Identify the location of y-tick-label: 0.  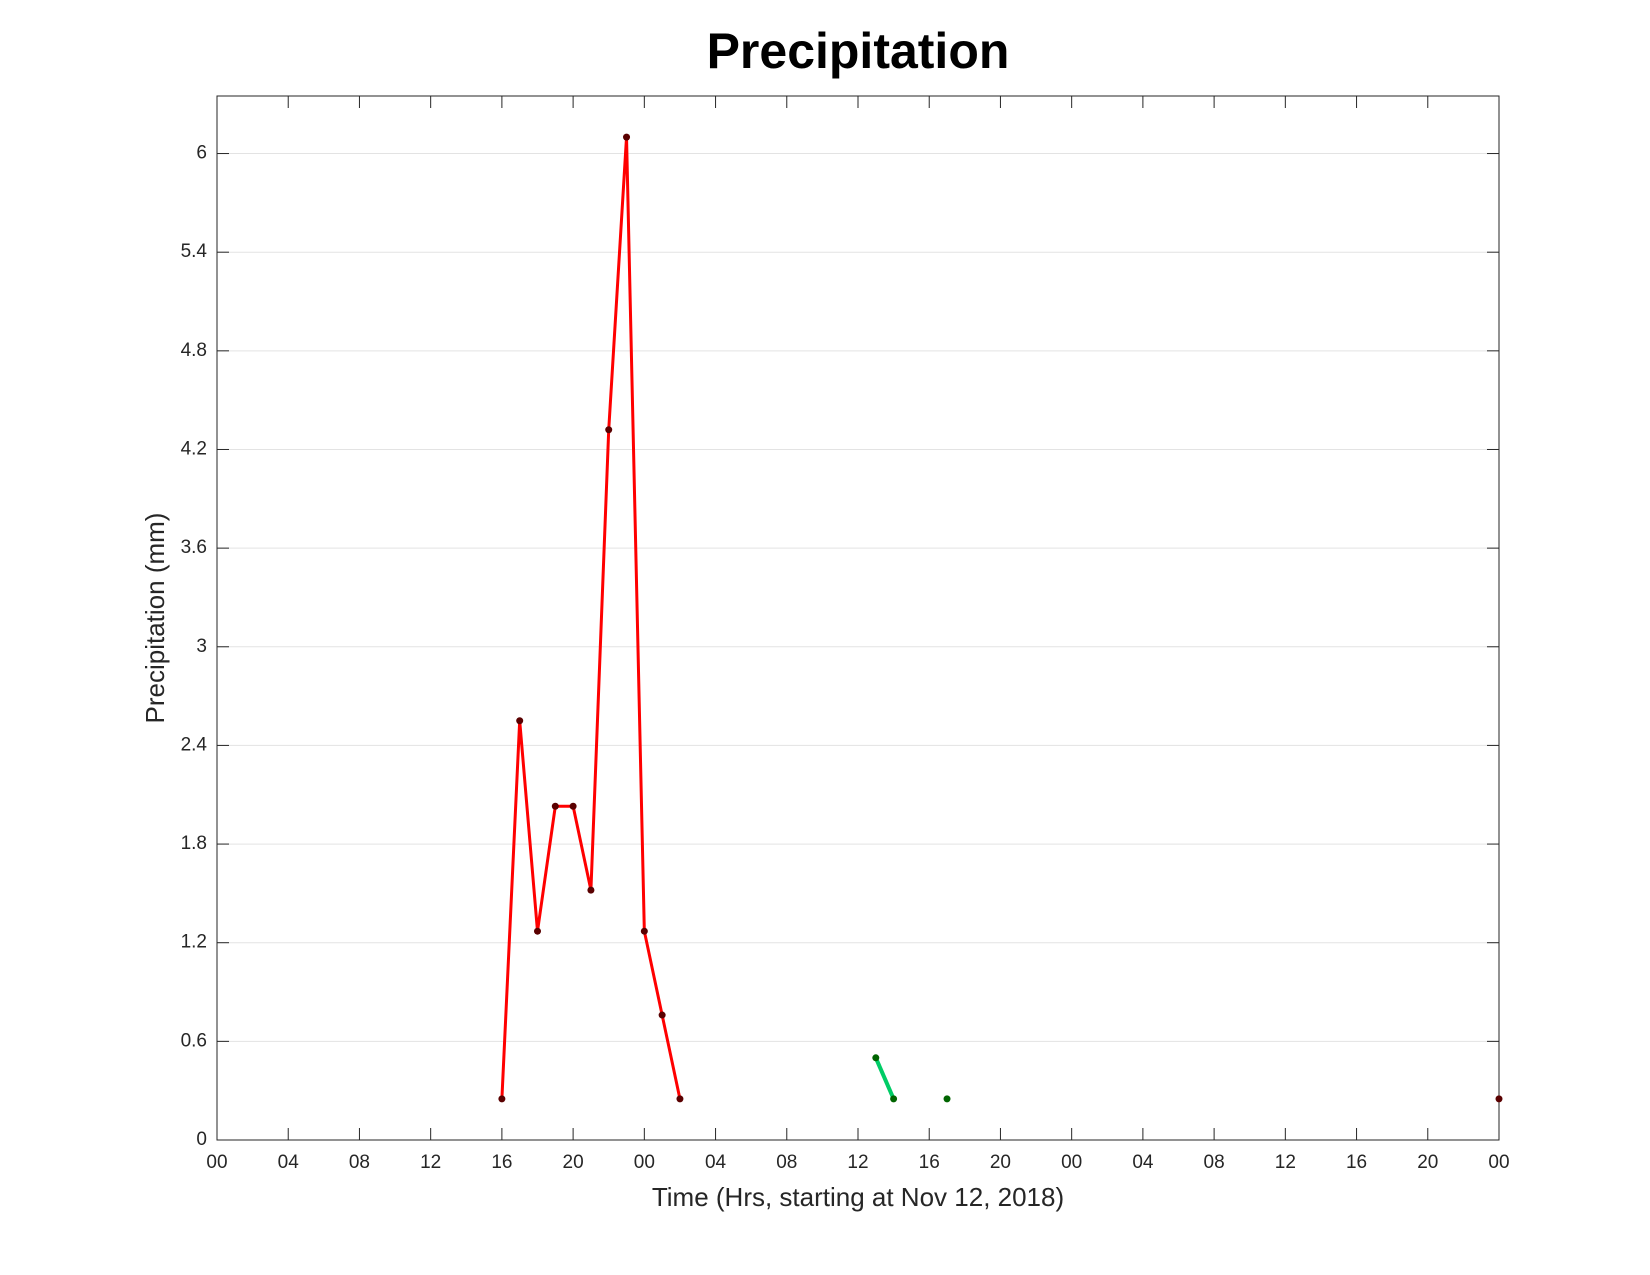
(201, 1139).